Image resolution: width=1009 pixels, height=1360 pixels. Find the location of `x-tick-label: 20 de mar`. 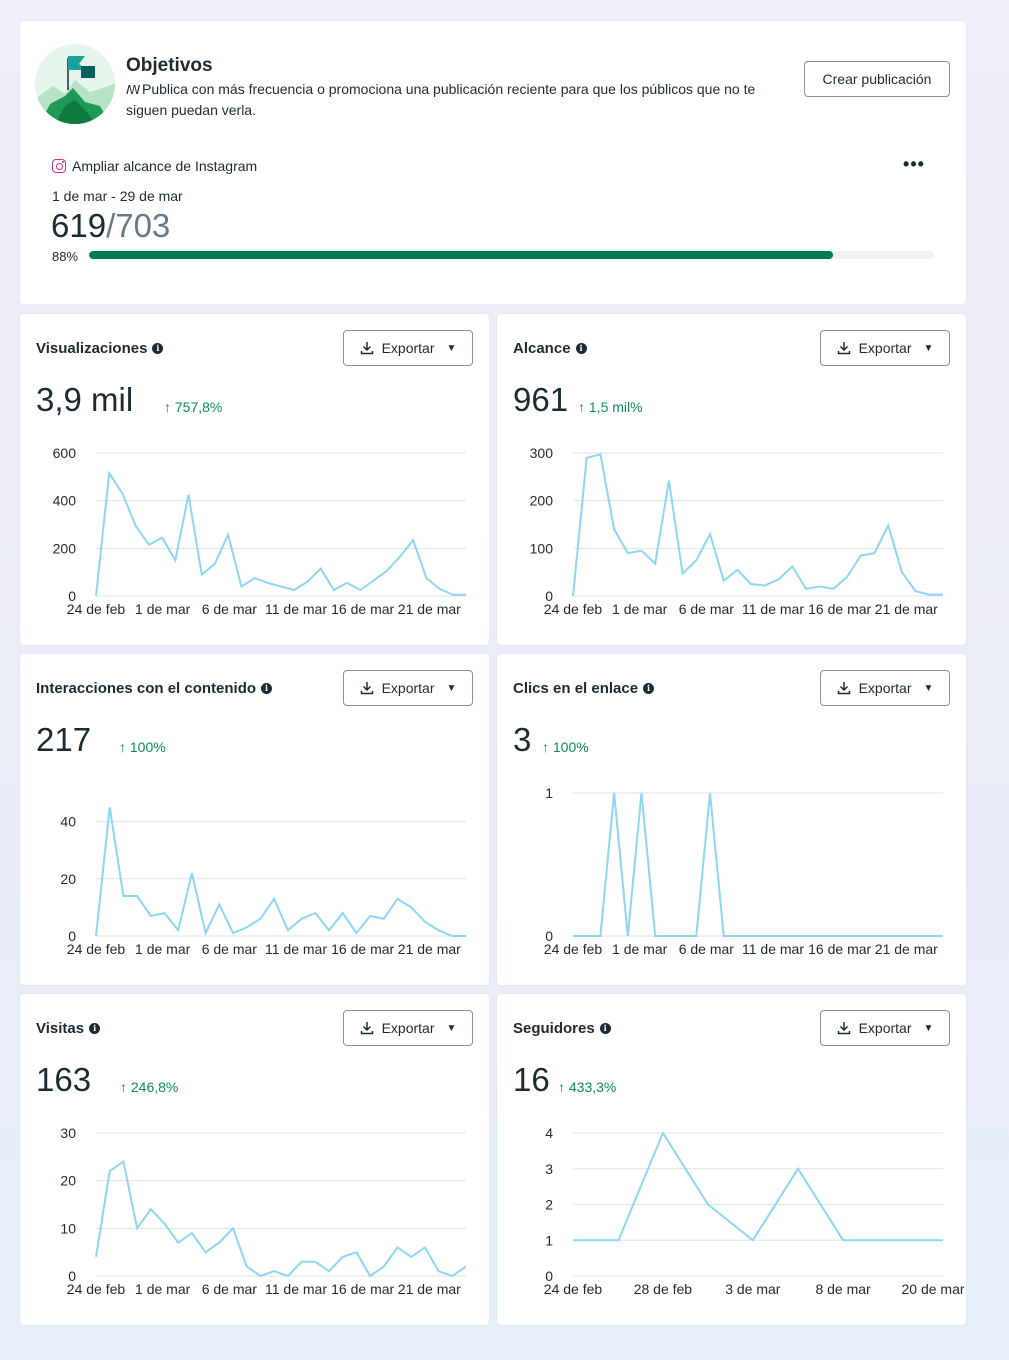

x-tick-label: 20 de mar is located at coordinates (932, 1289).